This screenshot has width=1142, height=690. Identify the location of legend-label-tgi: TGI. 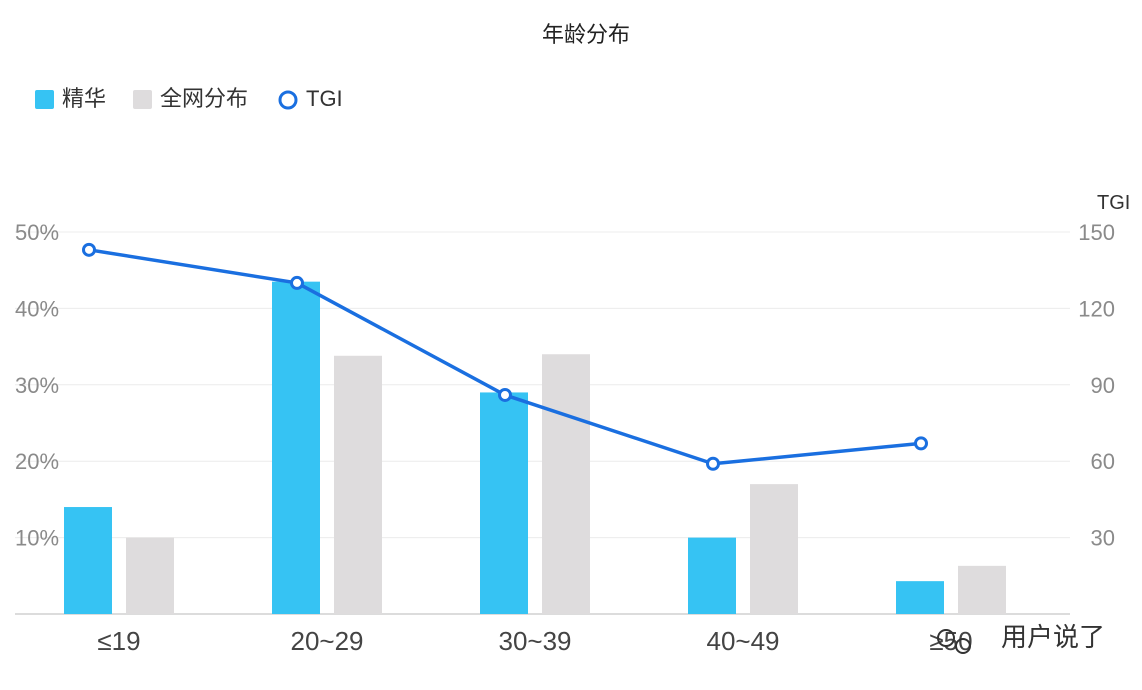
(324, 98).